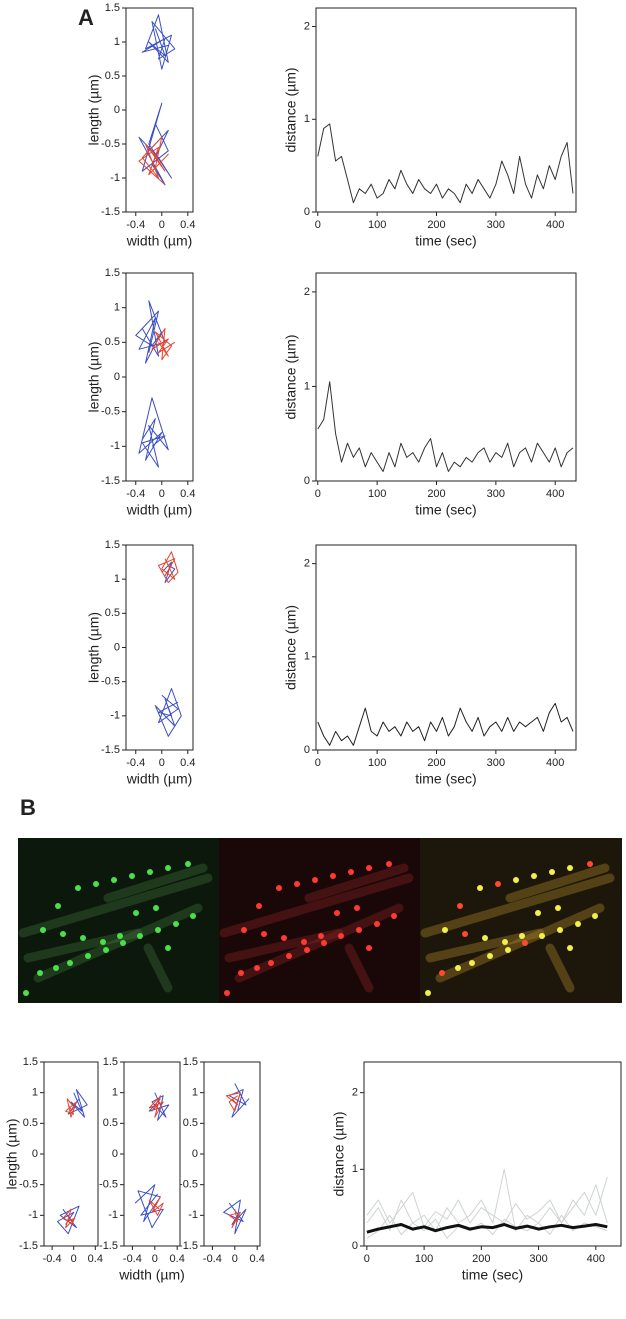  I want to click on micrograph, so click(320, 920).